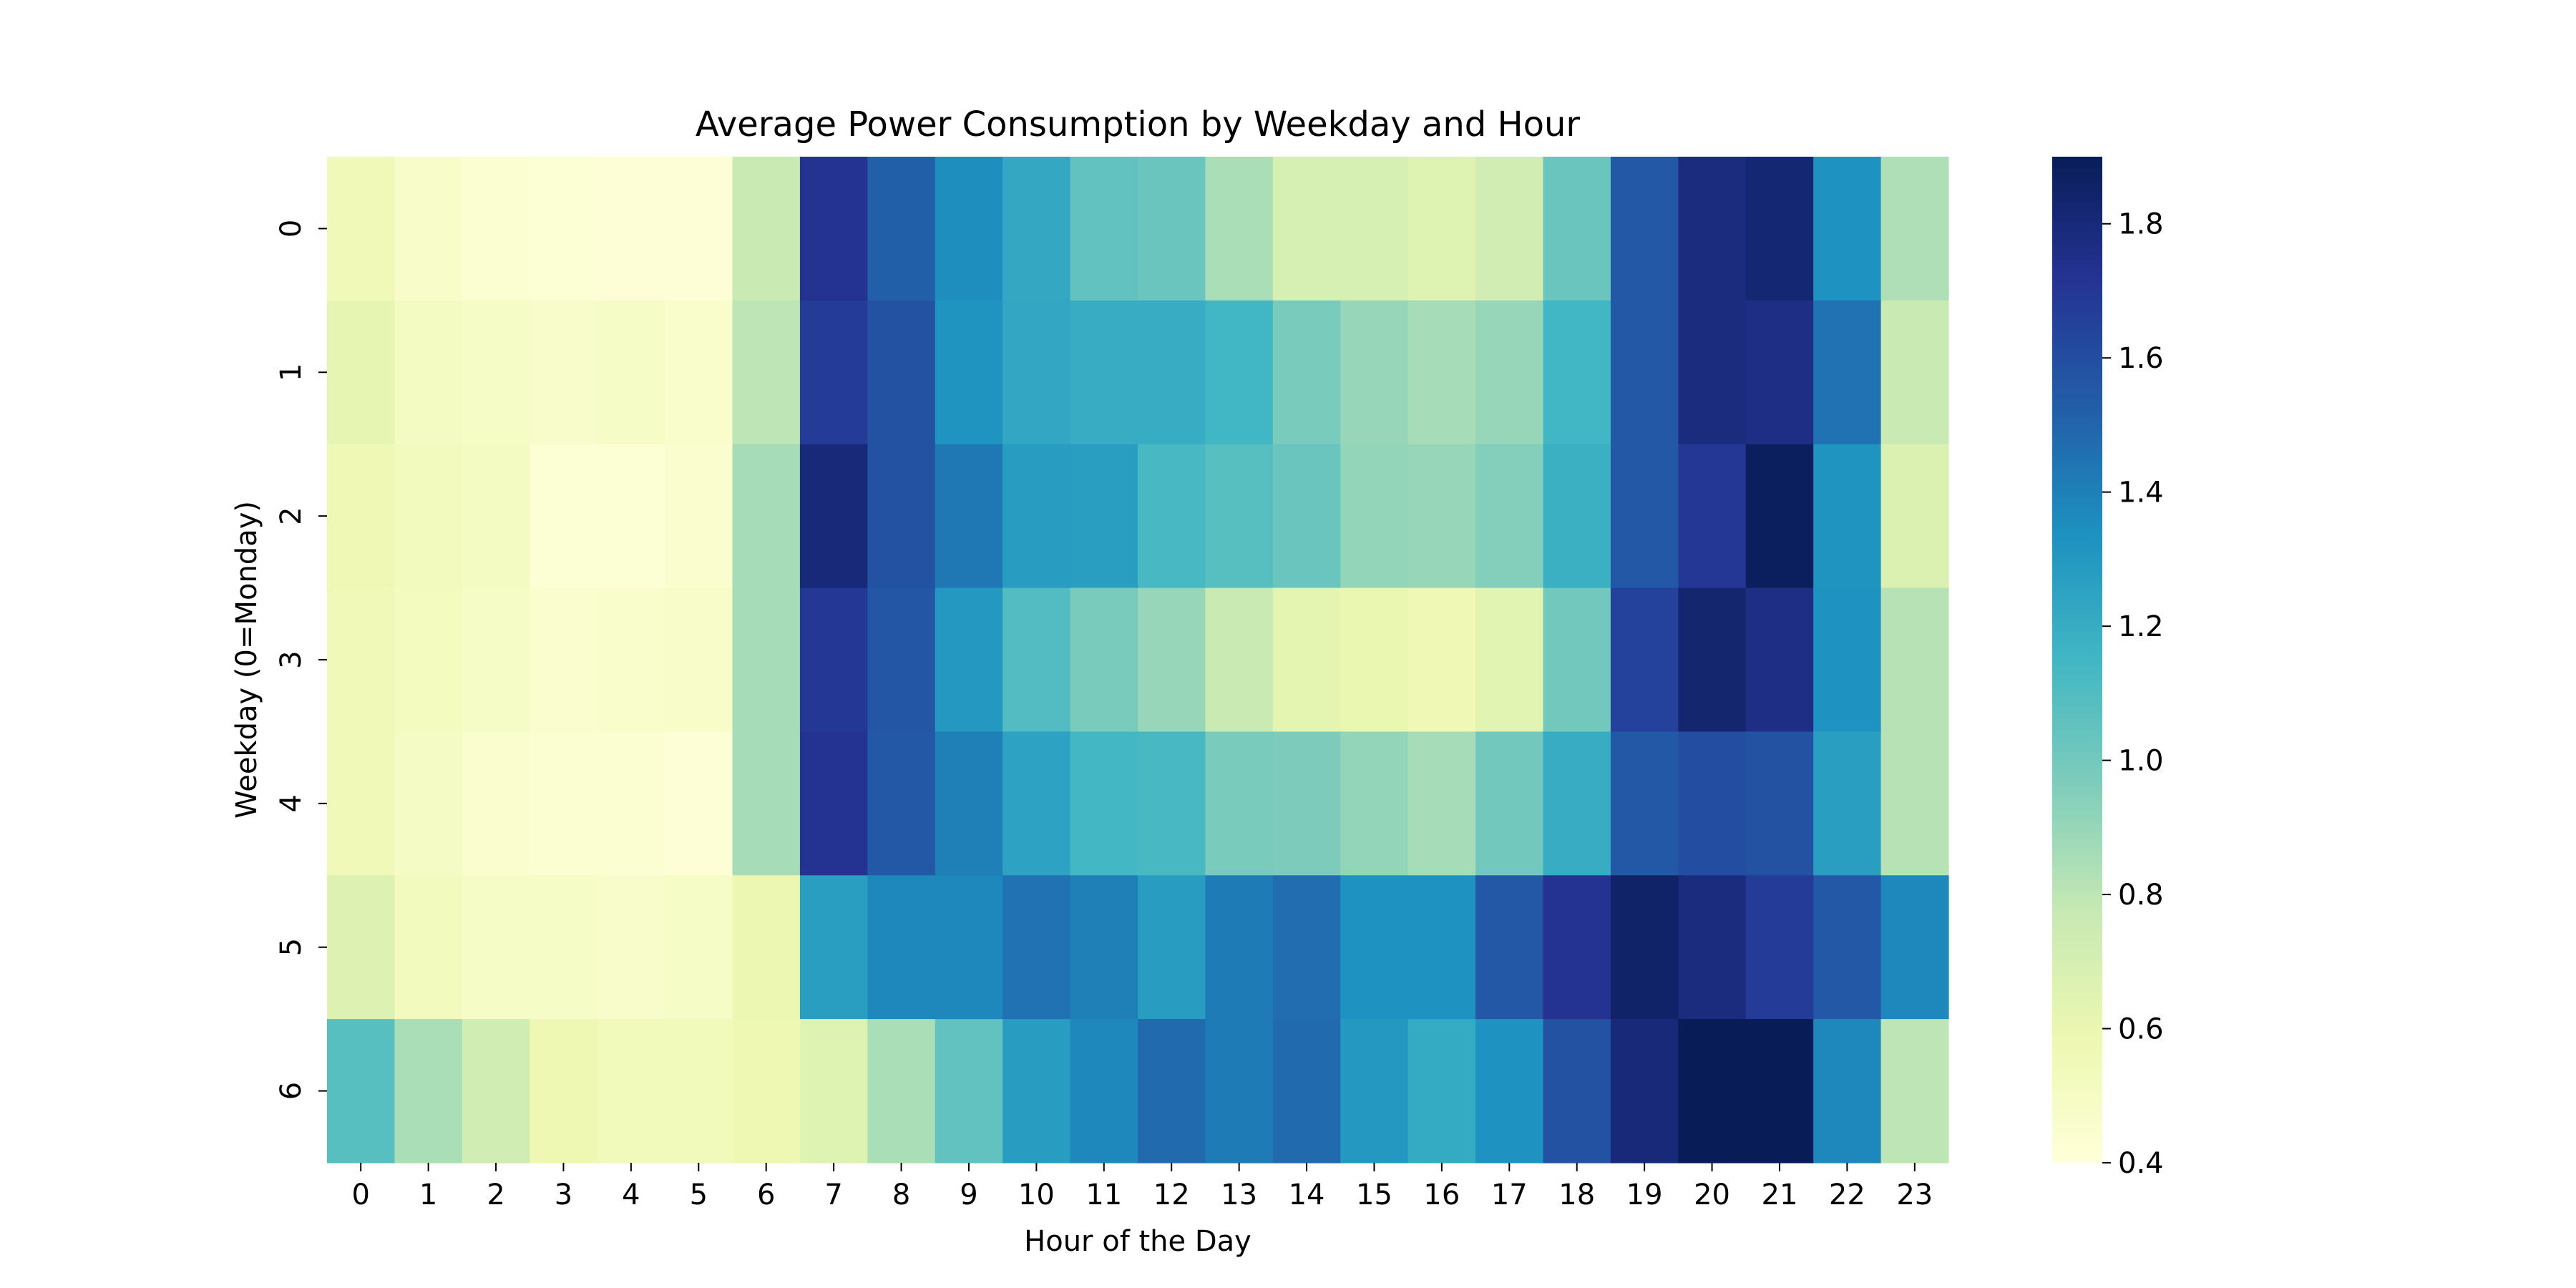  I want to click on x-tick-label-8: 8, so click(901, 1195).